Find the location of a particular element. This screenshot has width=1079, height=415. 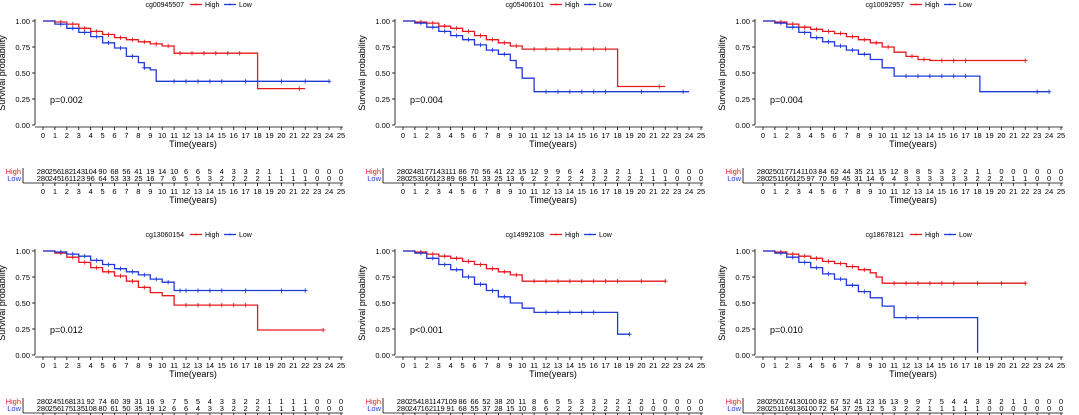

x-tick-label: 2 is located at coordinates (67, 365).